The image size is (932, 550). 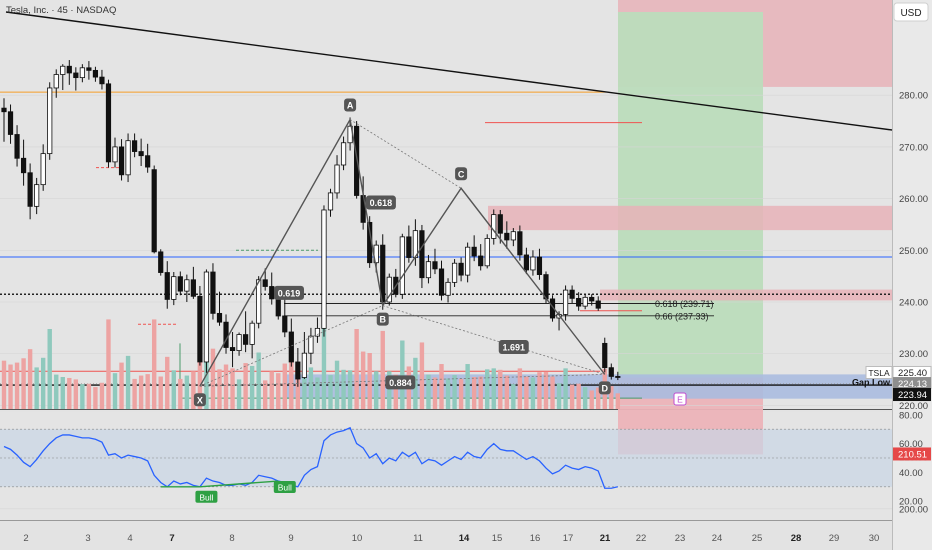 I want to click on pattern-point-a: A, so click(x=350, y=105).